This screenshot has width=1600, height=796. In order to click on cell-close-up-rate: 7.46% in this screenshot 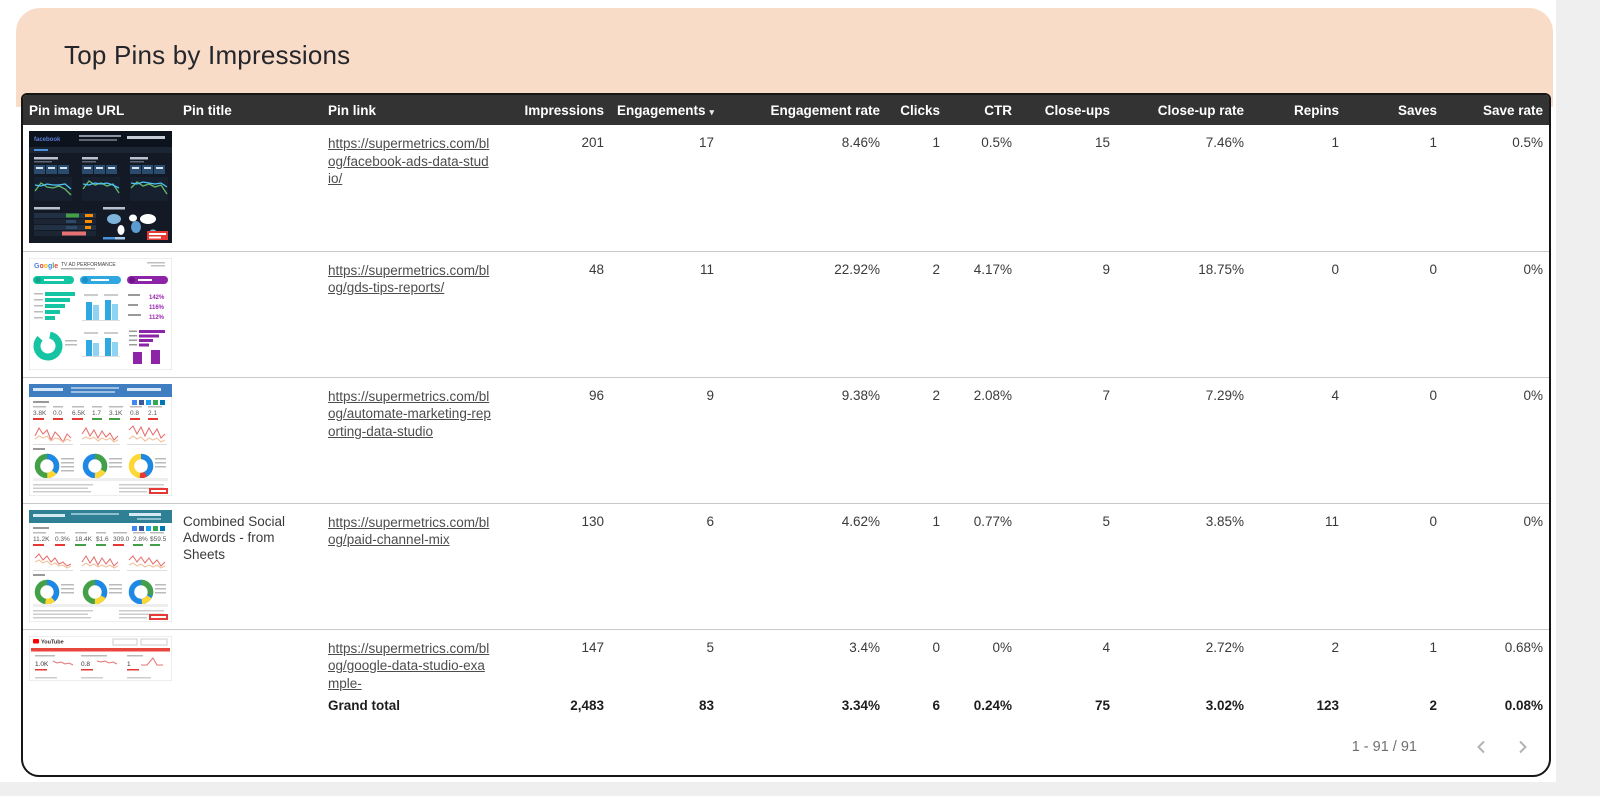, I will do `click(1183, 188)`.